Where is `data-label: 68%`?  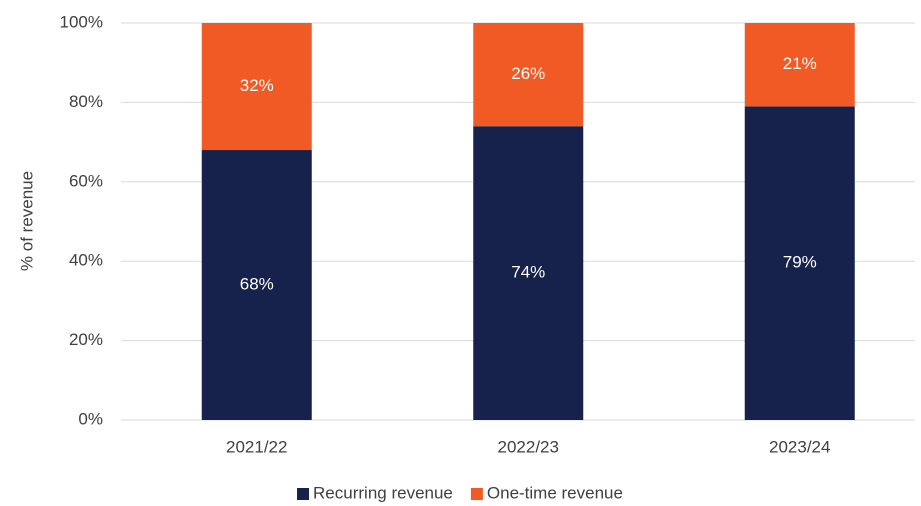
data-label: 68% is located at coordinates (257, 284).